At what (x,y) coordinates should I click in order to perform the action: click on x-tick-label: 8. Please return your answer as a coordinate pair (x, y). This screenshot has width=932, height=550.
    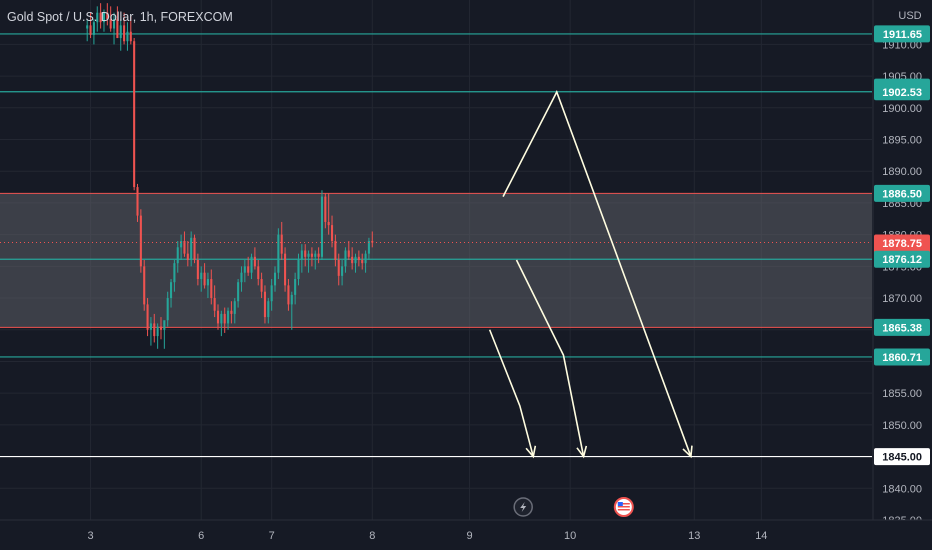
    Looking at the image, I should click on (372, 536).